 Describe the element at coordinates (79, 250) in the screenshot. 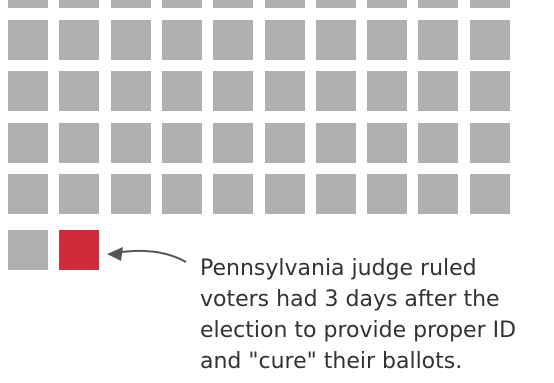

I see `highlighted-square` at that location.